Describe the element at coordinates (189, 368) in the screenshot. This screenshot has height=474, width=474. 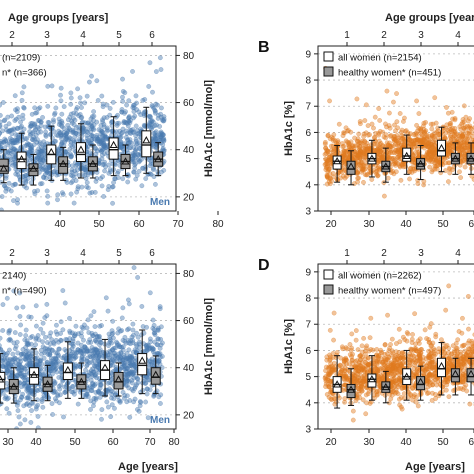
I see `y-tick-label: 40` at that location.